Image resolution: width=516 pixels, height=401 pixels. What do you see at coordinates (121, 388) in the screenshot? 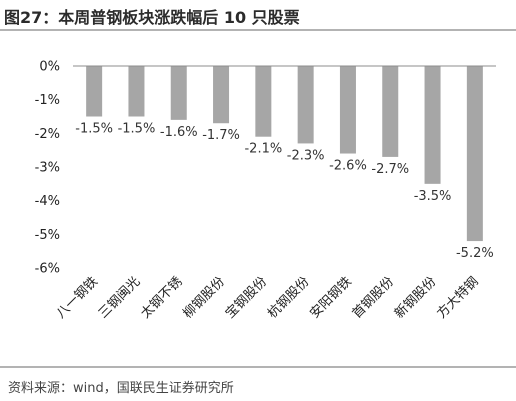
I see `source-note: 资料来源：wind，国联民生证券研究所` at bounding box center [121, 388].